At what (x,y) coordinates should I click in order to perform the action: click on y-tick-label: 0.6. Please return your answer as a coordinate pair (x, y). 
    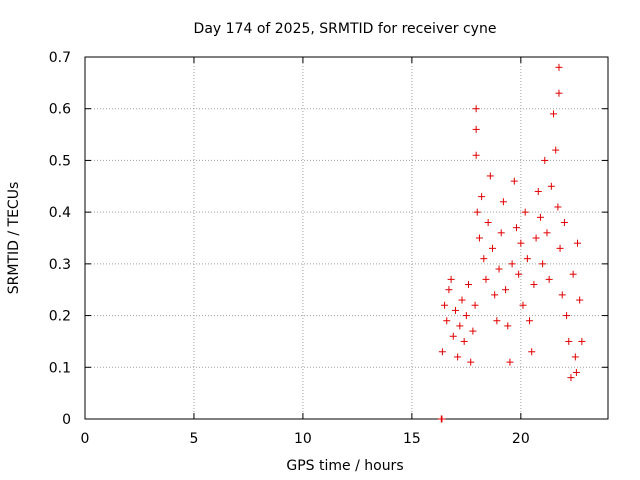
    Looking at the image, I should click on (60, 110).